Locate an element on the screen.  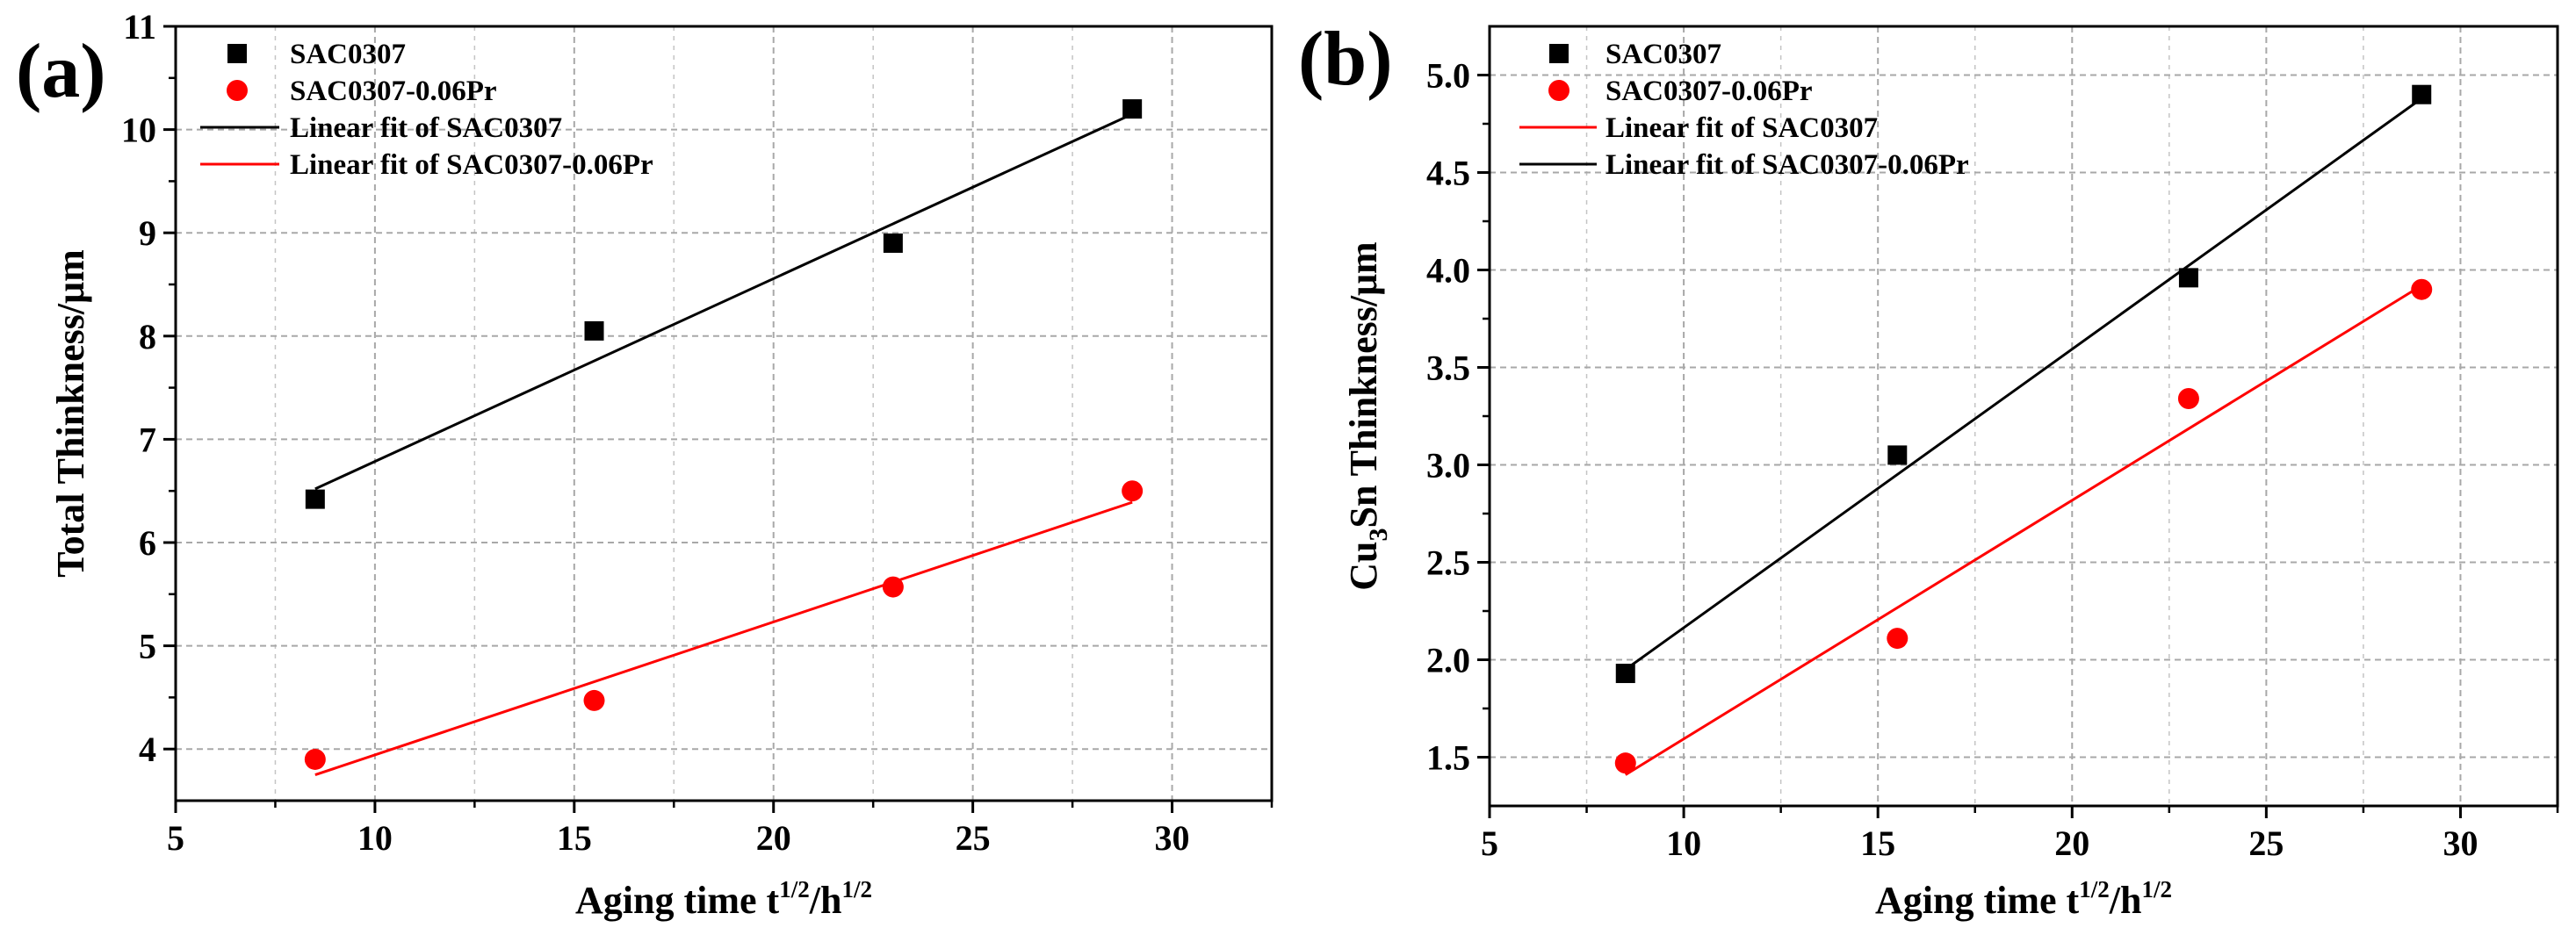
y-tick-label: 2.0 is located at coordinates (1448, 660).